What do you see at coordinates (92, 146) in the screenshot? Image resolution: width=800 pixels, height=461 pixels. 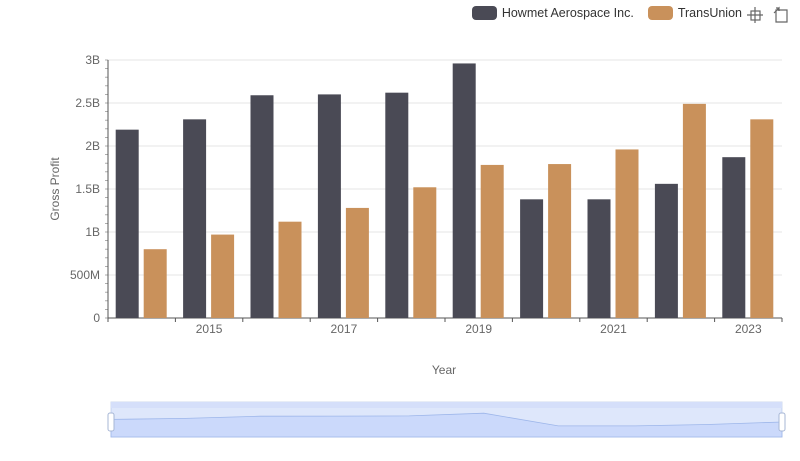 I see `y-tick-label: 2B` at bounding box center [92, 146].